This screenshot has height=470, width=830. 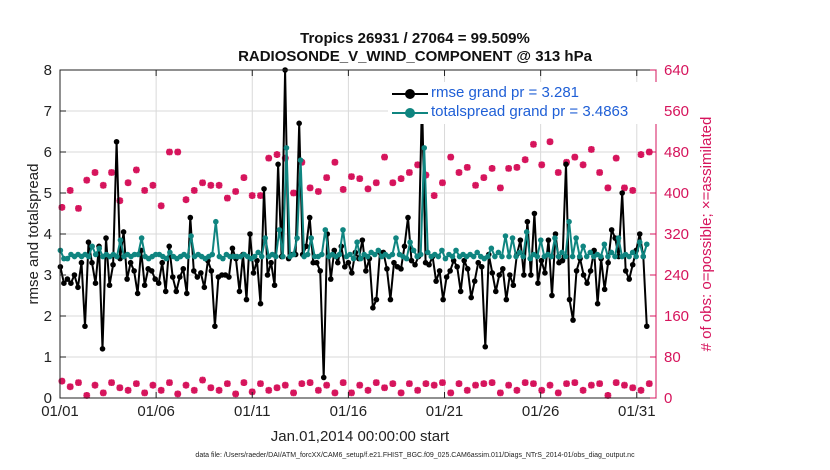 I want to click on legend-marker-spread, so click(x=410, y=113).